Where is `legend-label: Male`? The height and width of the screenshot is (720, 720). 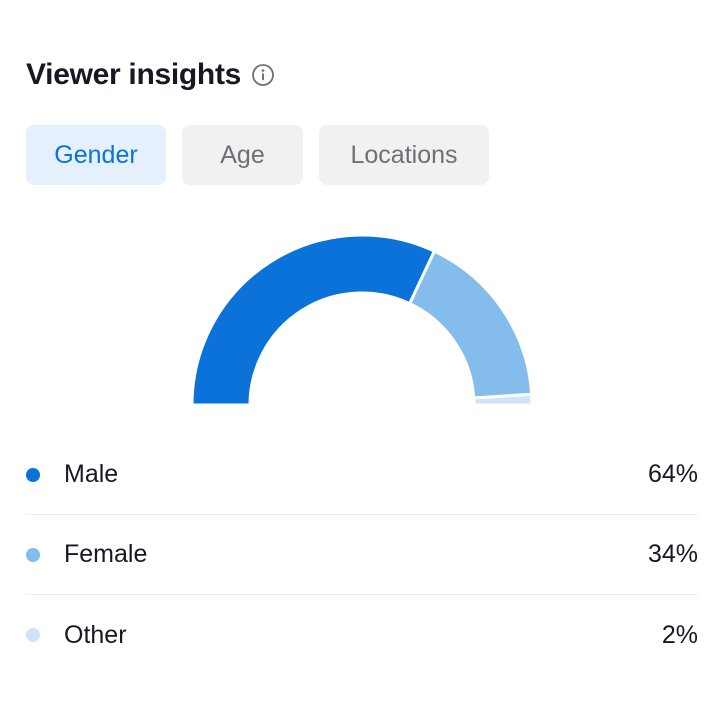 legend-label: Male is located at coordinates (91, 474).